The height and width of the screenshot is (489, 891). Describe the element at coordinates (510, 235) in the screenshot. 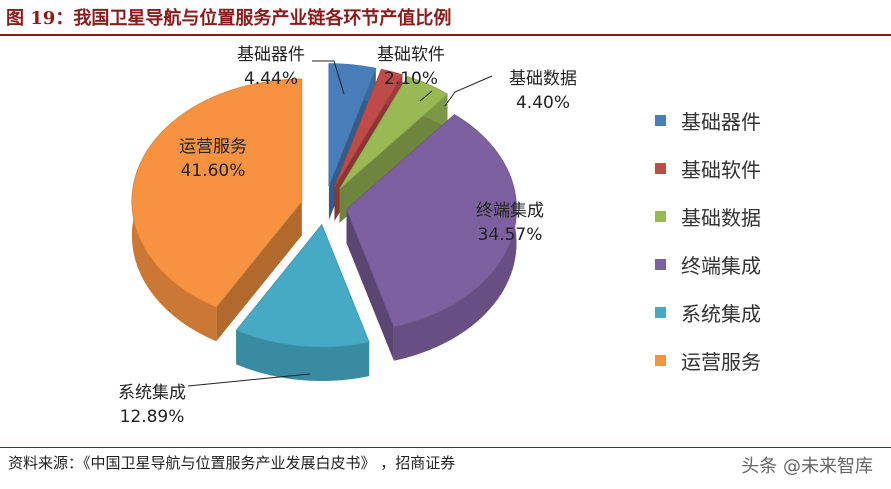

I see `data-label-value: 34.57%` at that location.